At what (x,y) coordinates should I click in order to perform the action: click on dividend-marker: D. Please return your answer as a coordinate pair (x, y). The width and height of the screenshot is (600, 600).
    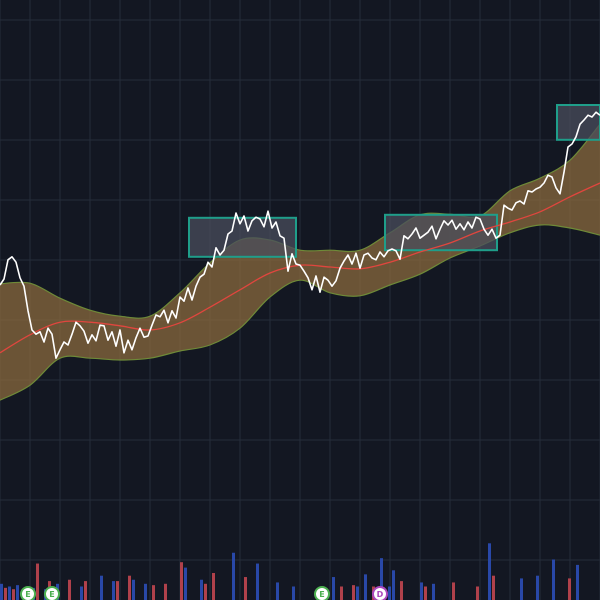
    Looking at the image, I should click on (380, 593).